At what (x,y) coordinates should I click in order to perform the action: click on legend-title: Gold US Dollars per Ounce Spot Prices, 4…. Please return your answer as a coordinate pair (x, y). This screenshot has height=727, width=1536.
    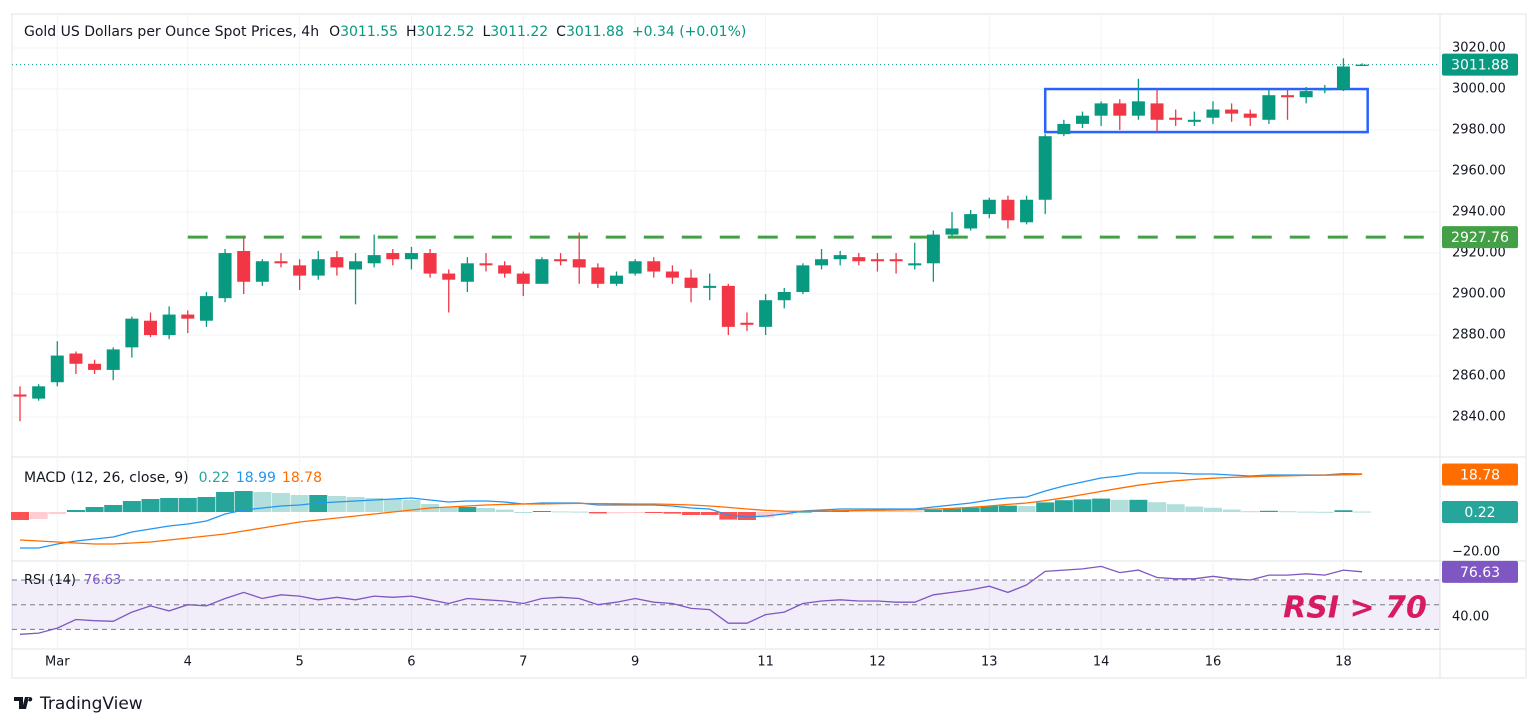
    Looking at the image, I should click on (172, 32).